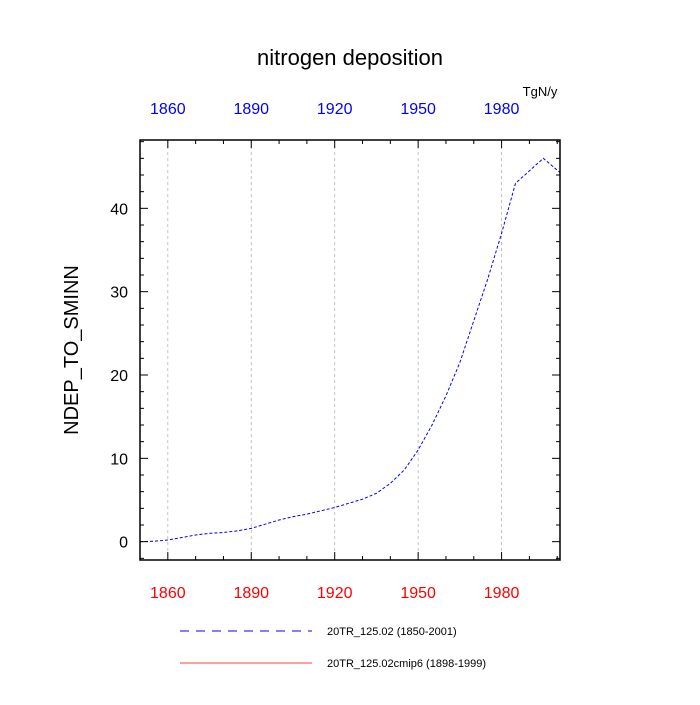 The height and width of the screenshot is (705, 700). Describe the element at coordinates (119, 376) in the screenshot. I see `y-tick-label: 20` at that location.